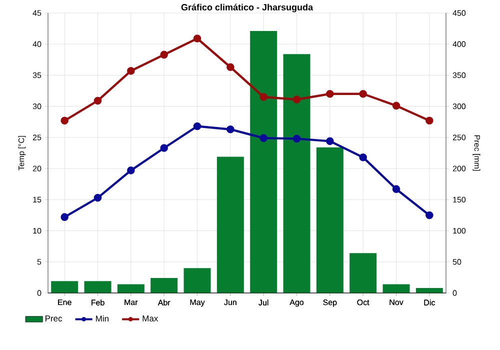 The height and width of the screenshot is (350, 500). What do you see at coordinates (197, 303) in the screenshot?
I see `x-tick-label: May` at bounding box center [197, 303].